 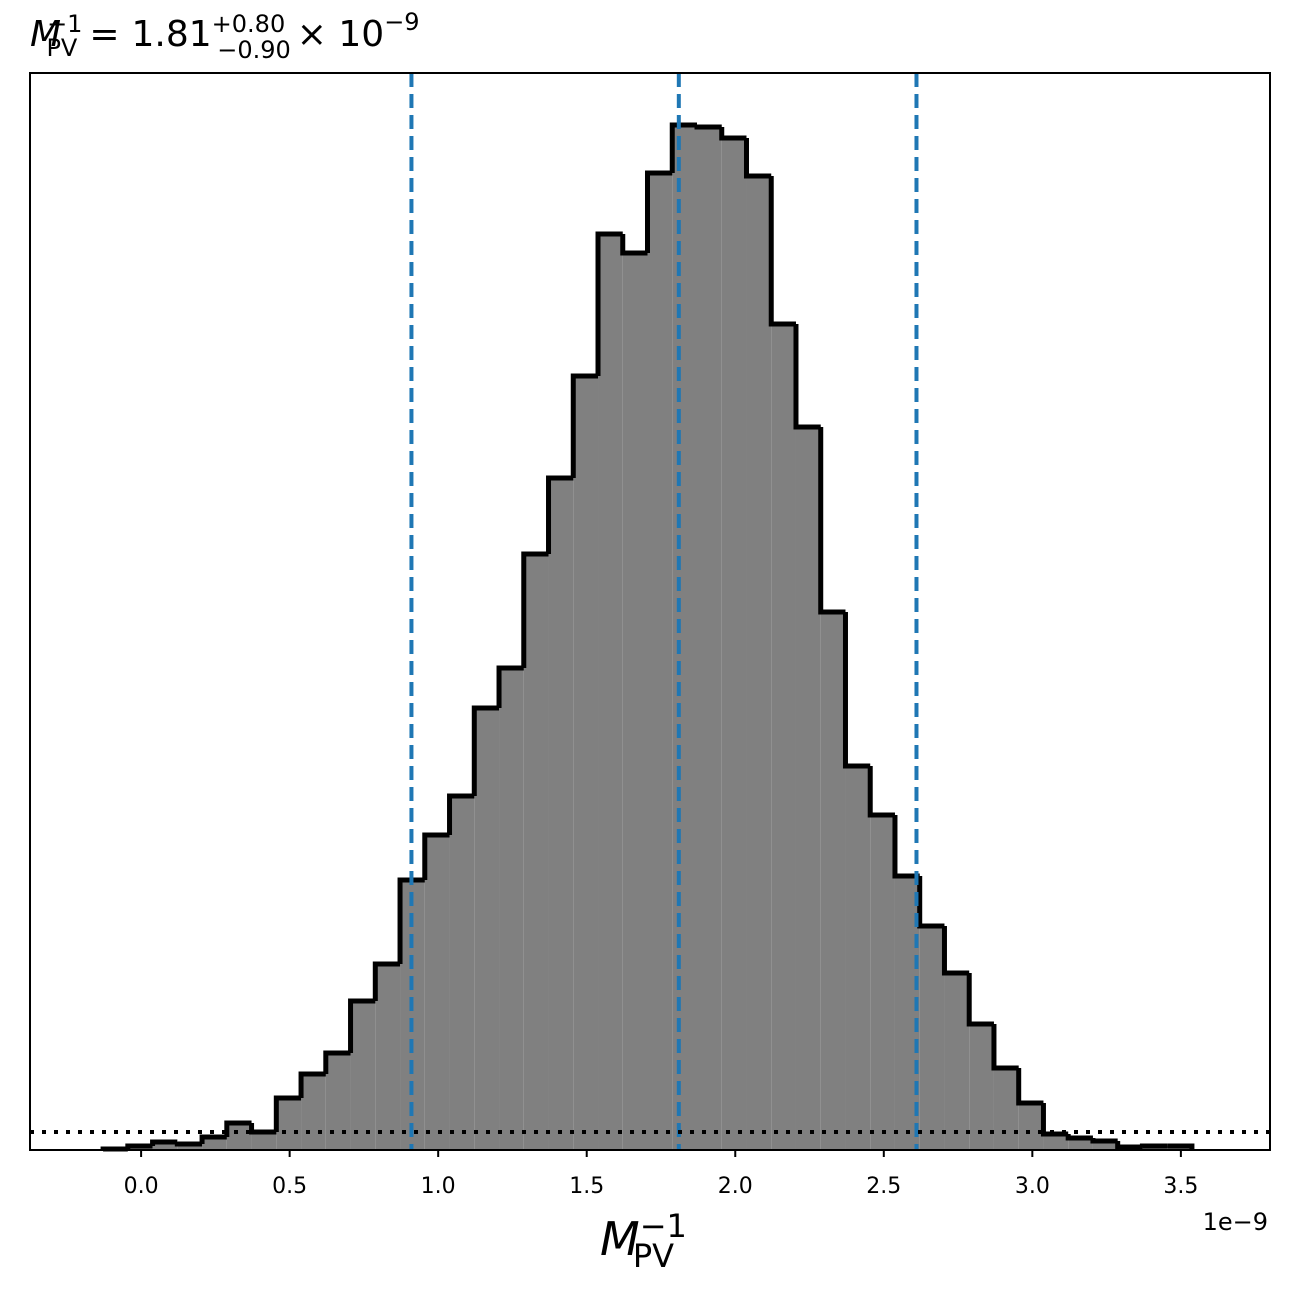 What do you see at coordinates (340, 34) in the screenshot?
I see `title-times: × 10` at bounding box center [340, 34].